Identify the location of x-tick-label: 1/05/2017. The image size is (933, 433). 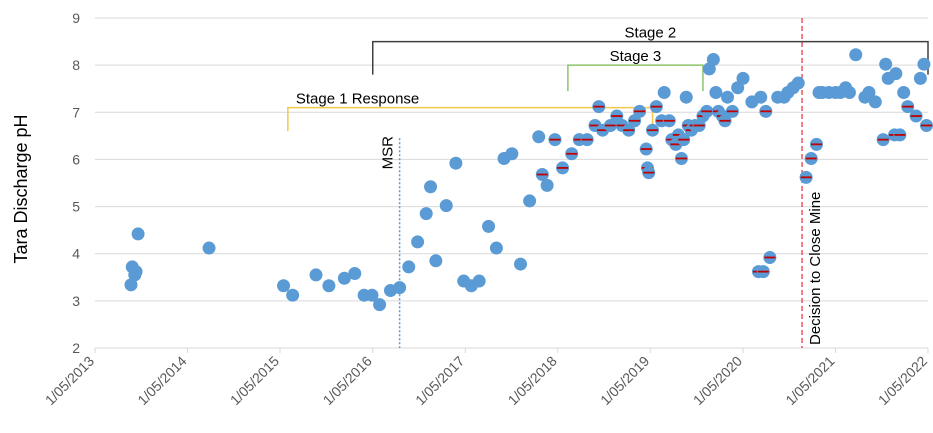
(440, 381).